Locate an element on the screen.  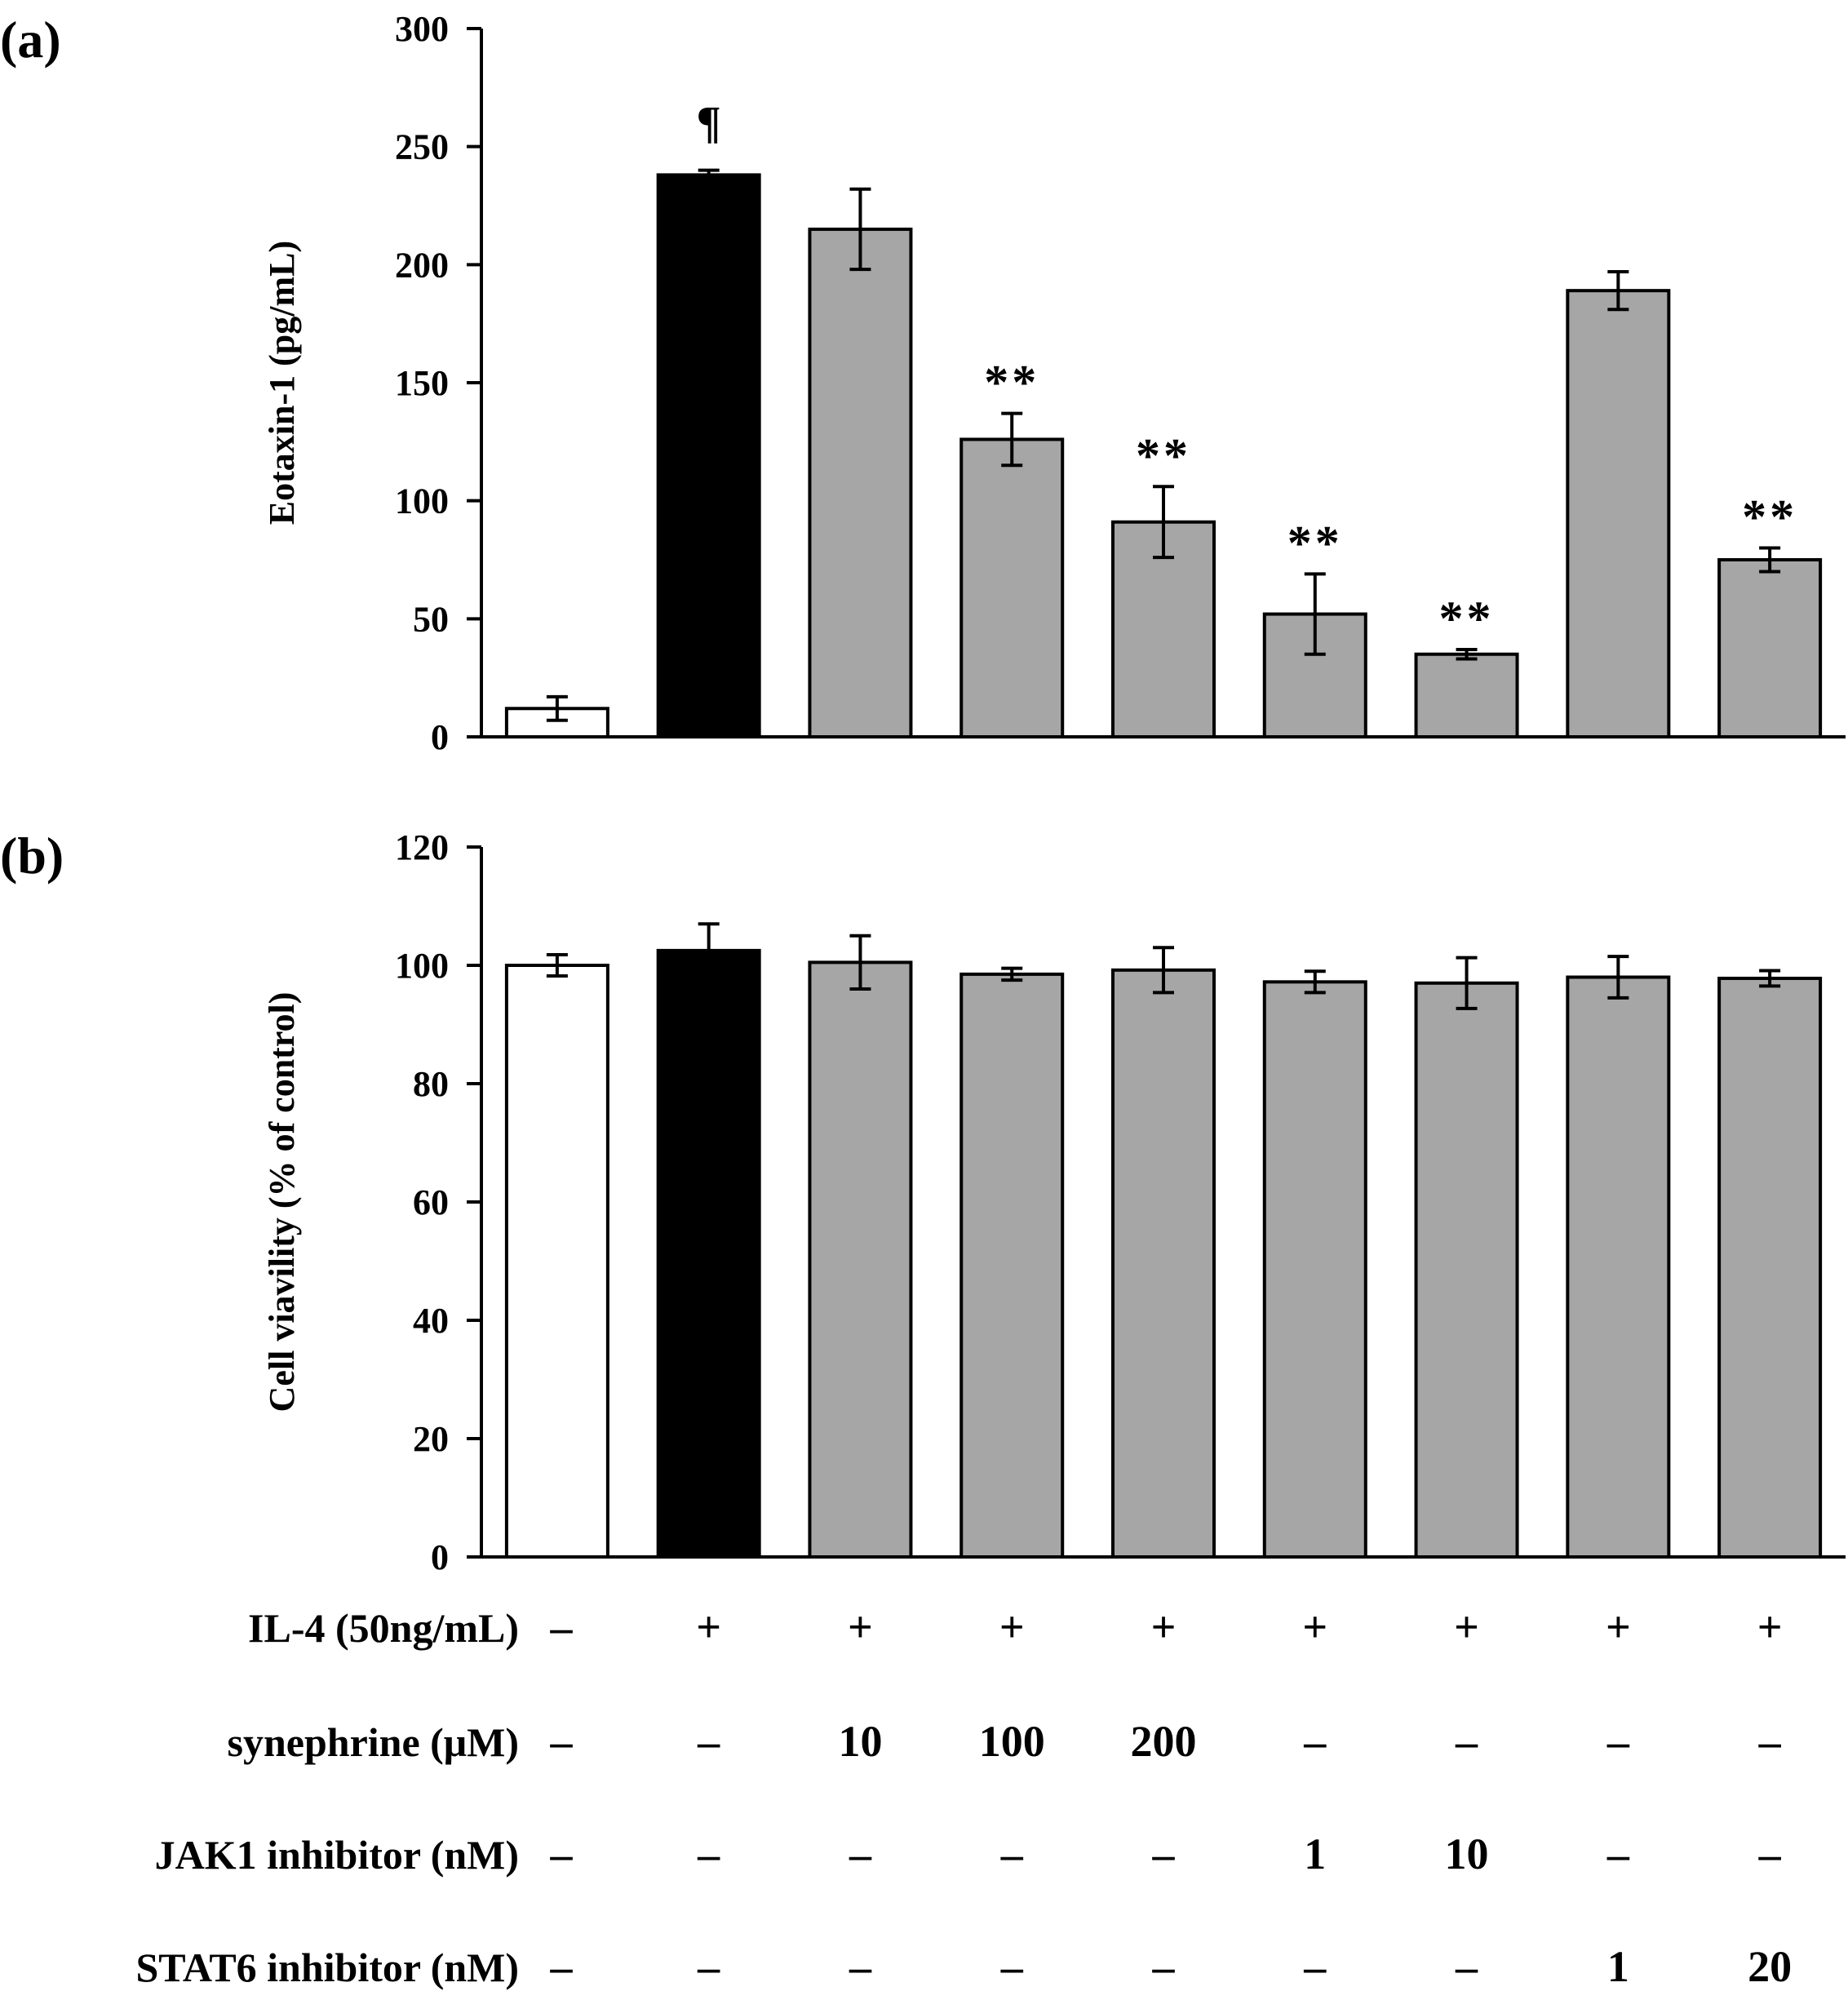
condition-row-label: synephrine (μM) is located at coordinates (374, 1742).